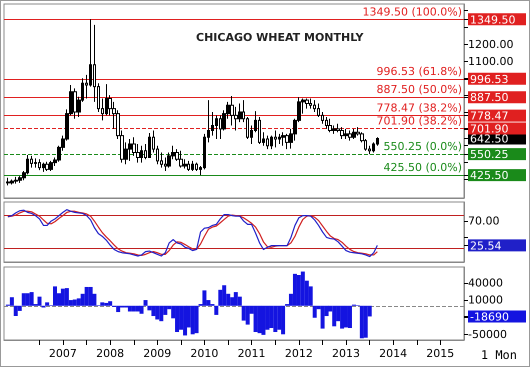 The image size is (530, 367). Describe the element at coordinates (489, 116) in the screenshot. I see `y-tick-label: 778.47` at that location.